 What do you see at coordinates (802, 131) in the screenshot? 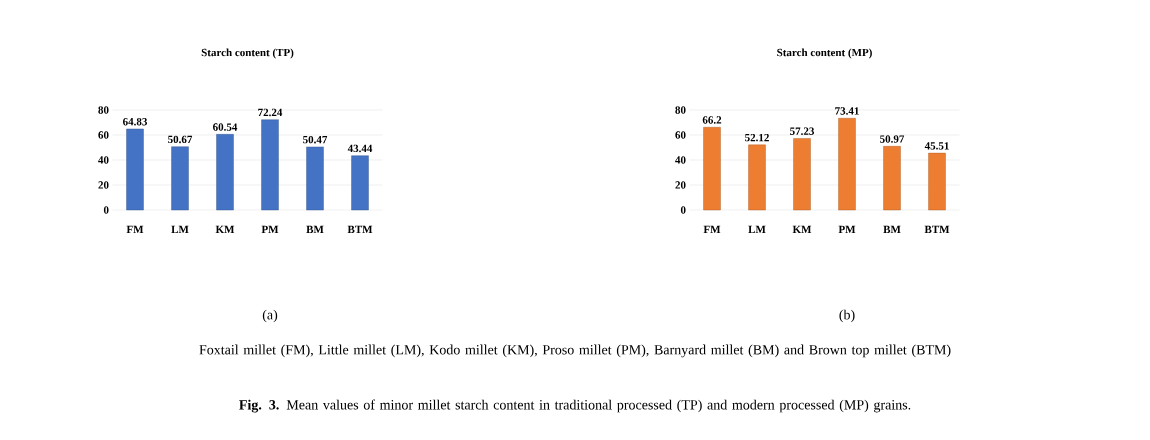
I see `data-label: 57.23` at bounding box center [802, 131].